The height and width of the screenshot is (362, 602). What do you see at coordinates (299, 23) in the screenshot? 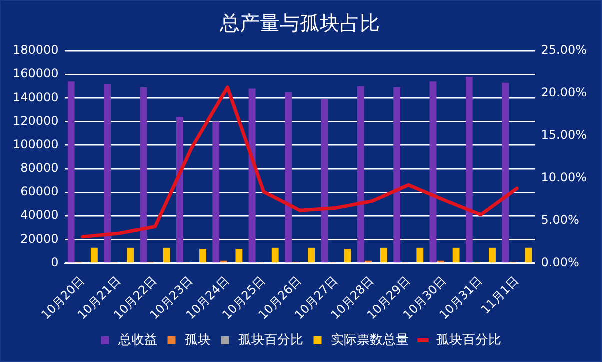
I see `chart-title: 总产量与孤块占比` at bounding box center [299, 23].